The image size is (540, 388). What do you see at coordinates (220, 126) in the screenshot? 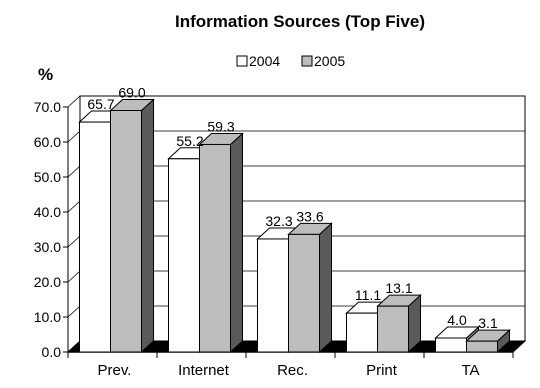
I see `data-label: 59.3` at bounding box center [220, 126].